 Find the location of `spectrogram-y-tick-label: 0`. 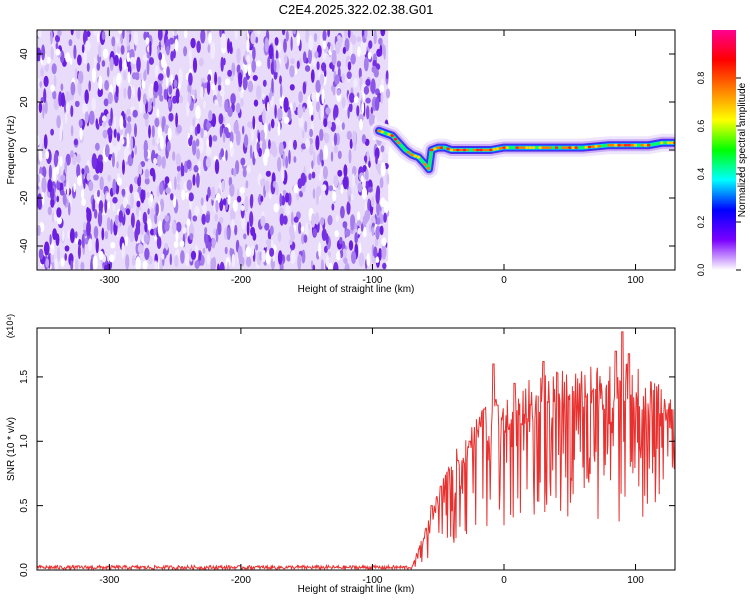

spectrogram-y-tick-label: 0 is located at coordinates (24, 150).